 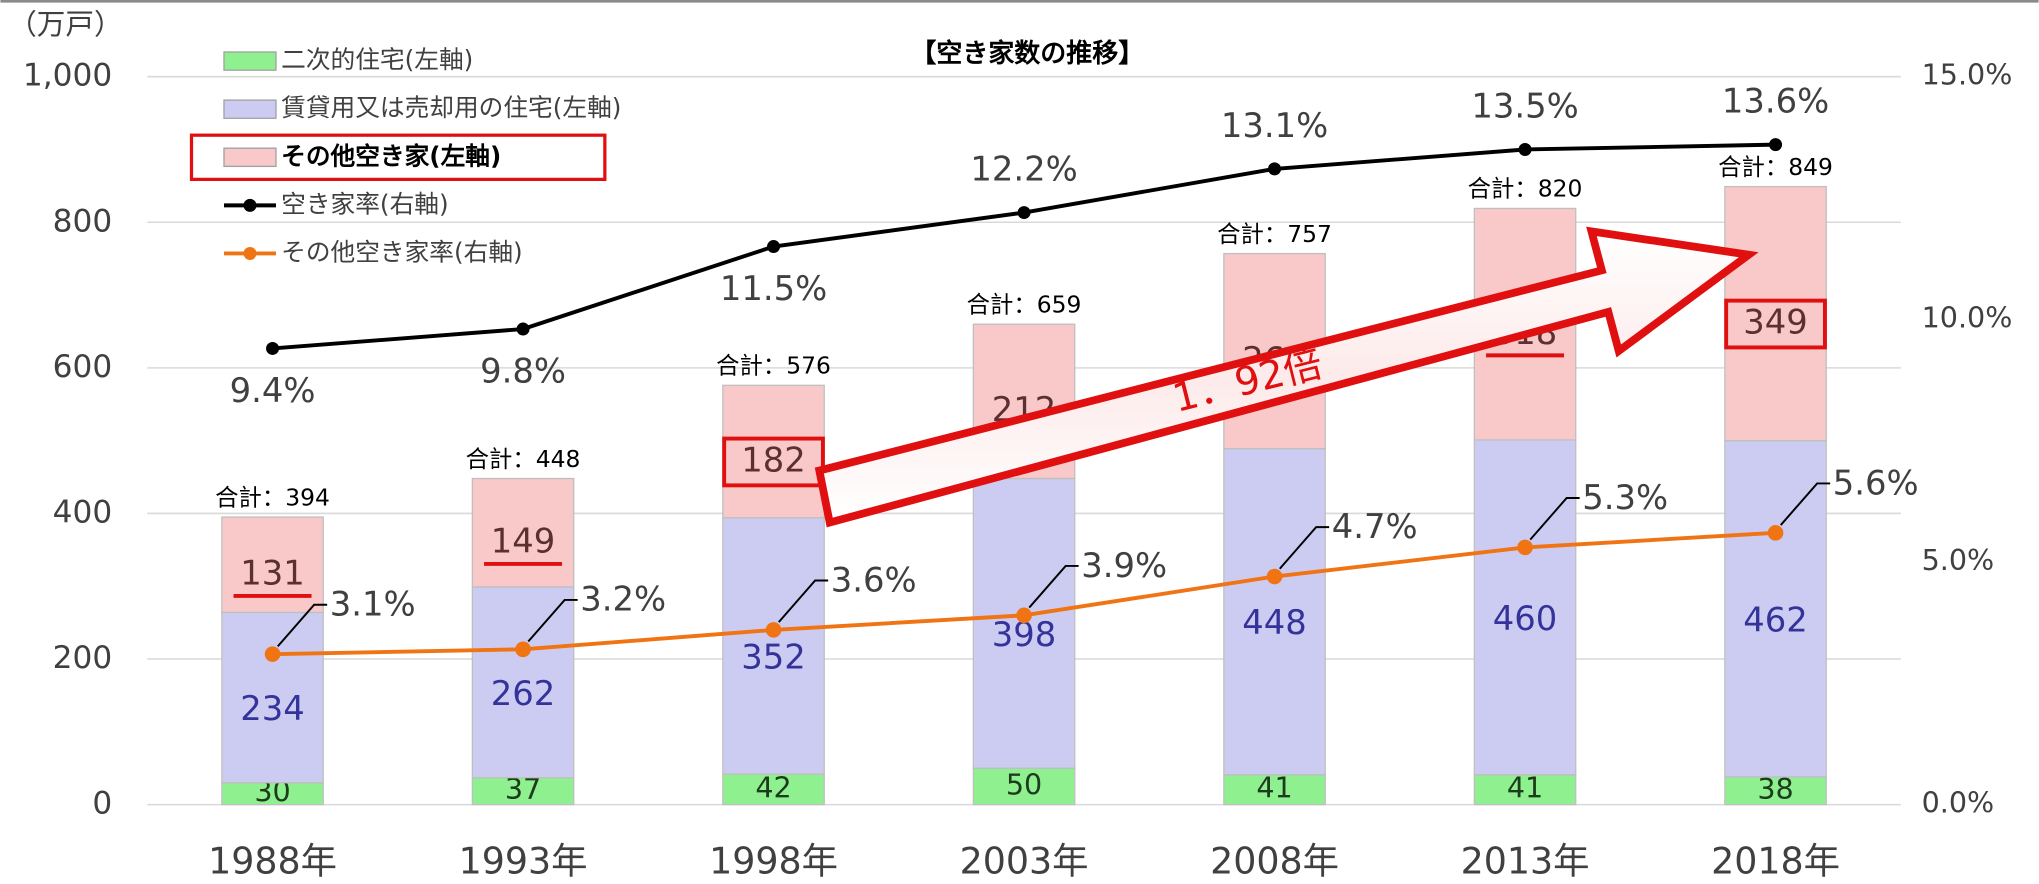 What do you see at coordinates (1023, 168) in the screenshot?
I see `line-value-label: 12.2%` at bounding box center [1023, 168].